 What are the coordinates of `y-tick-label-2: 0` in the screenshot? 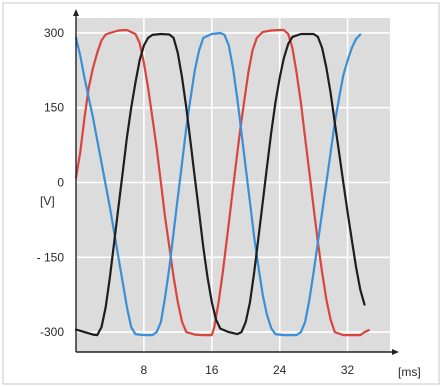 It's located at (60, 183).